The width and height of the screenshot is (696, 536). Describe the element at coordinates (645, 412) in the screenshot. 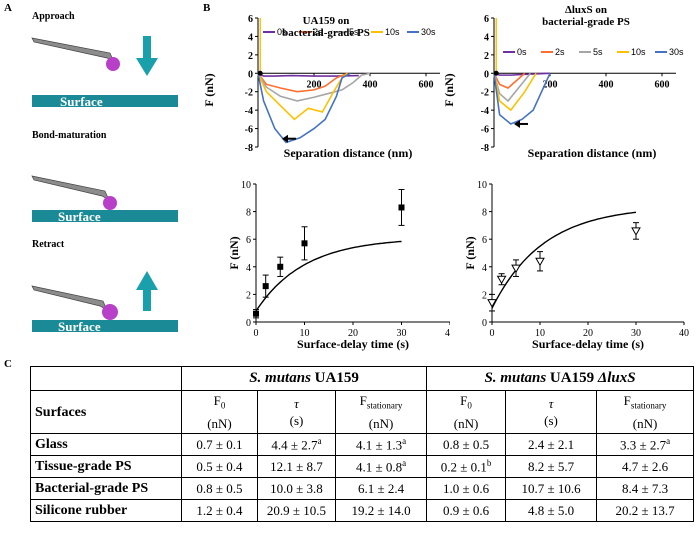

I see `column-header: Fstationary (nN)` at that location.